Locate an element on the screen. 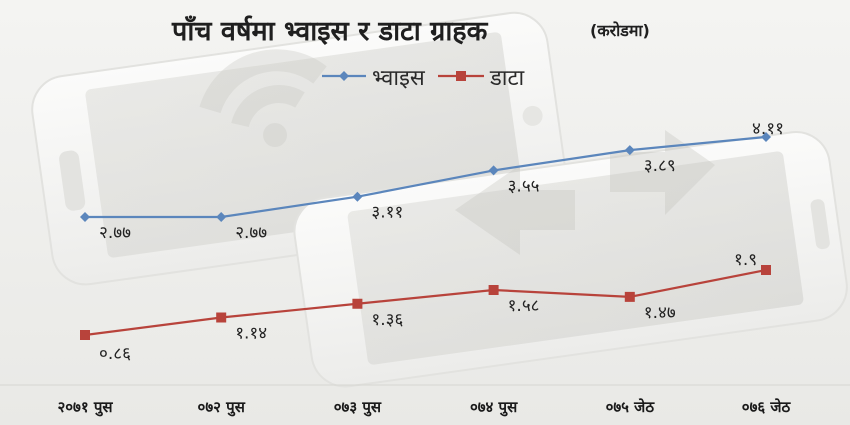 The image size is (850, 425). data-value-label-1: १.१४ is located at coordinates (251, 334).